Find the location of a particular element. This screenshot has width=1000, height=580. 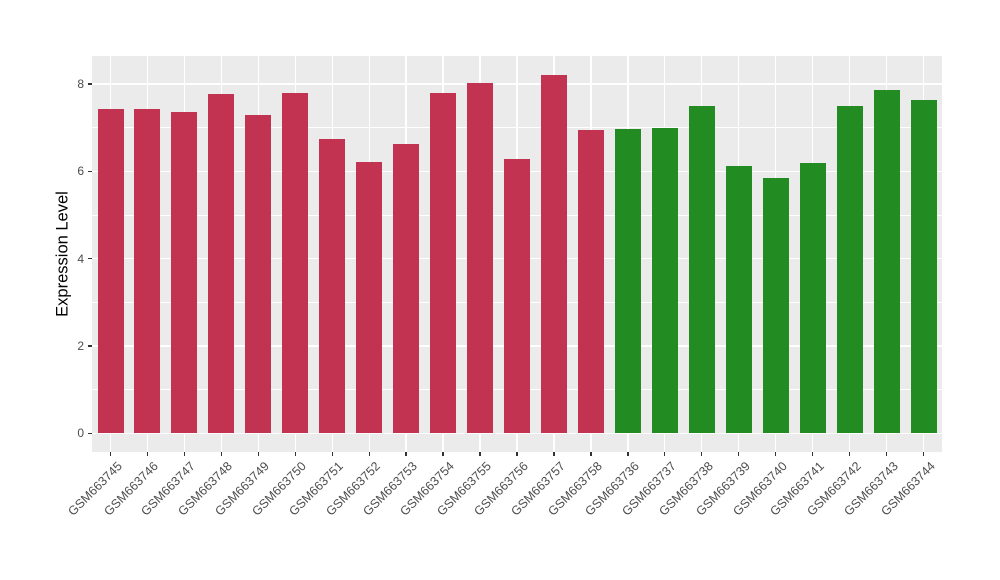

y-tick-label: 2 is located at coordinates (80, 346).